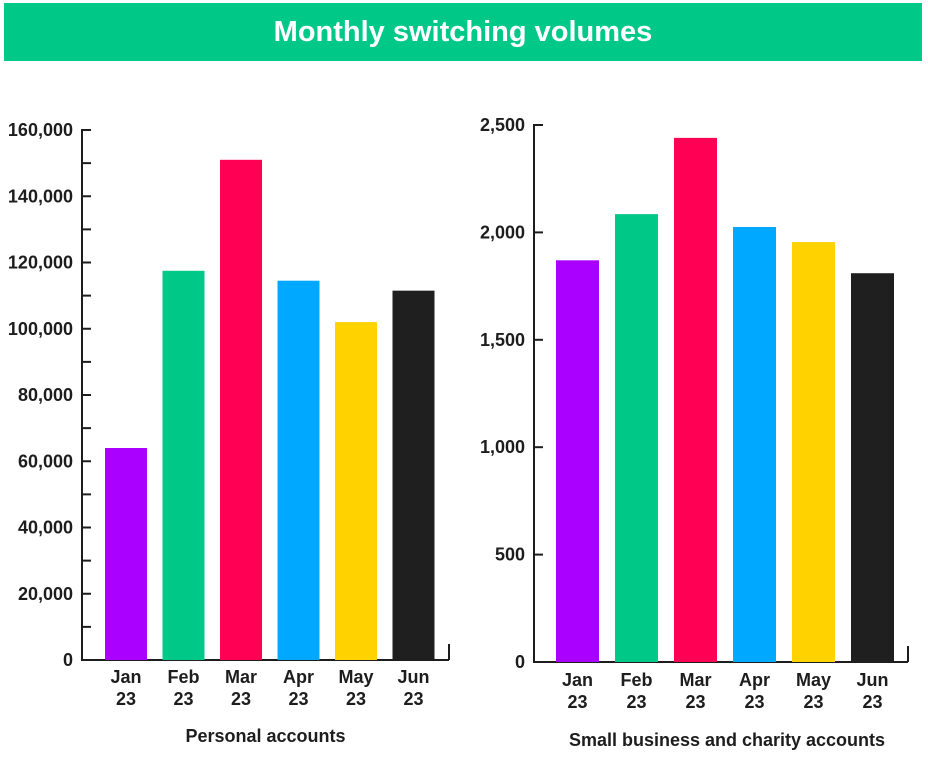 This screenshot has width=928, height=766. I want to click on chart0-y-tick-label: 80,000, so click(45, 395).